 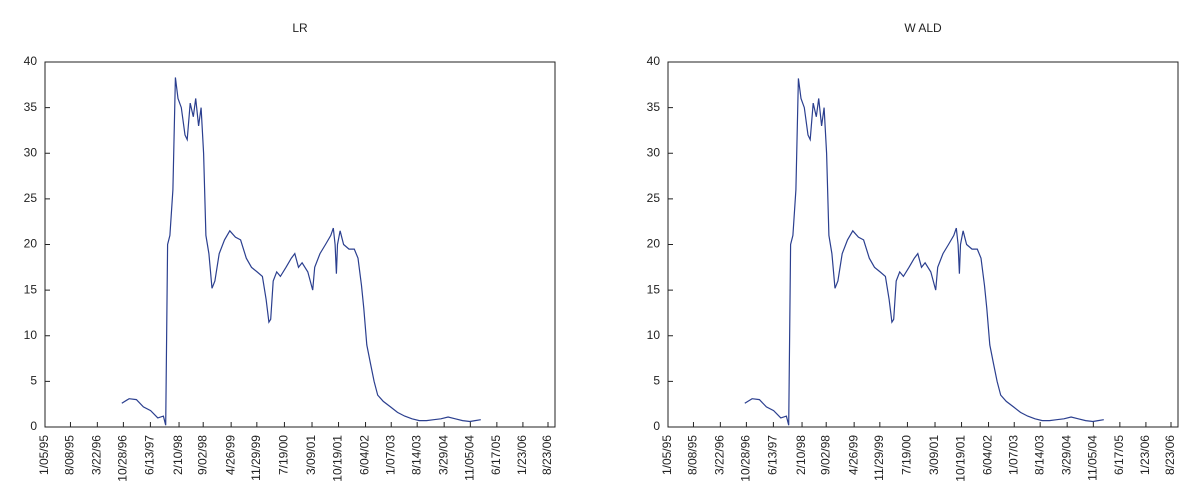 What do you see at coordinates (300, 28) in the screenshot?
I see `chart-title: LR` at bounding box center [300, 28].